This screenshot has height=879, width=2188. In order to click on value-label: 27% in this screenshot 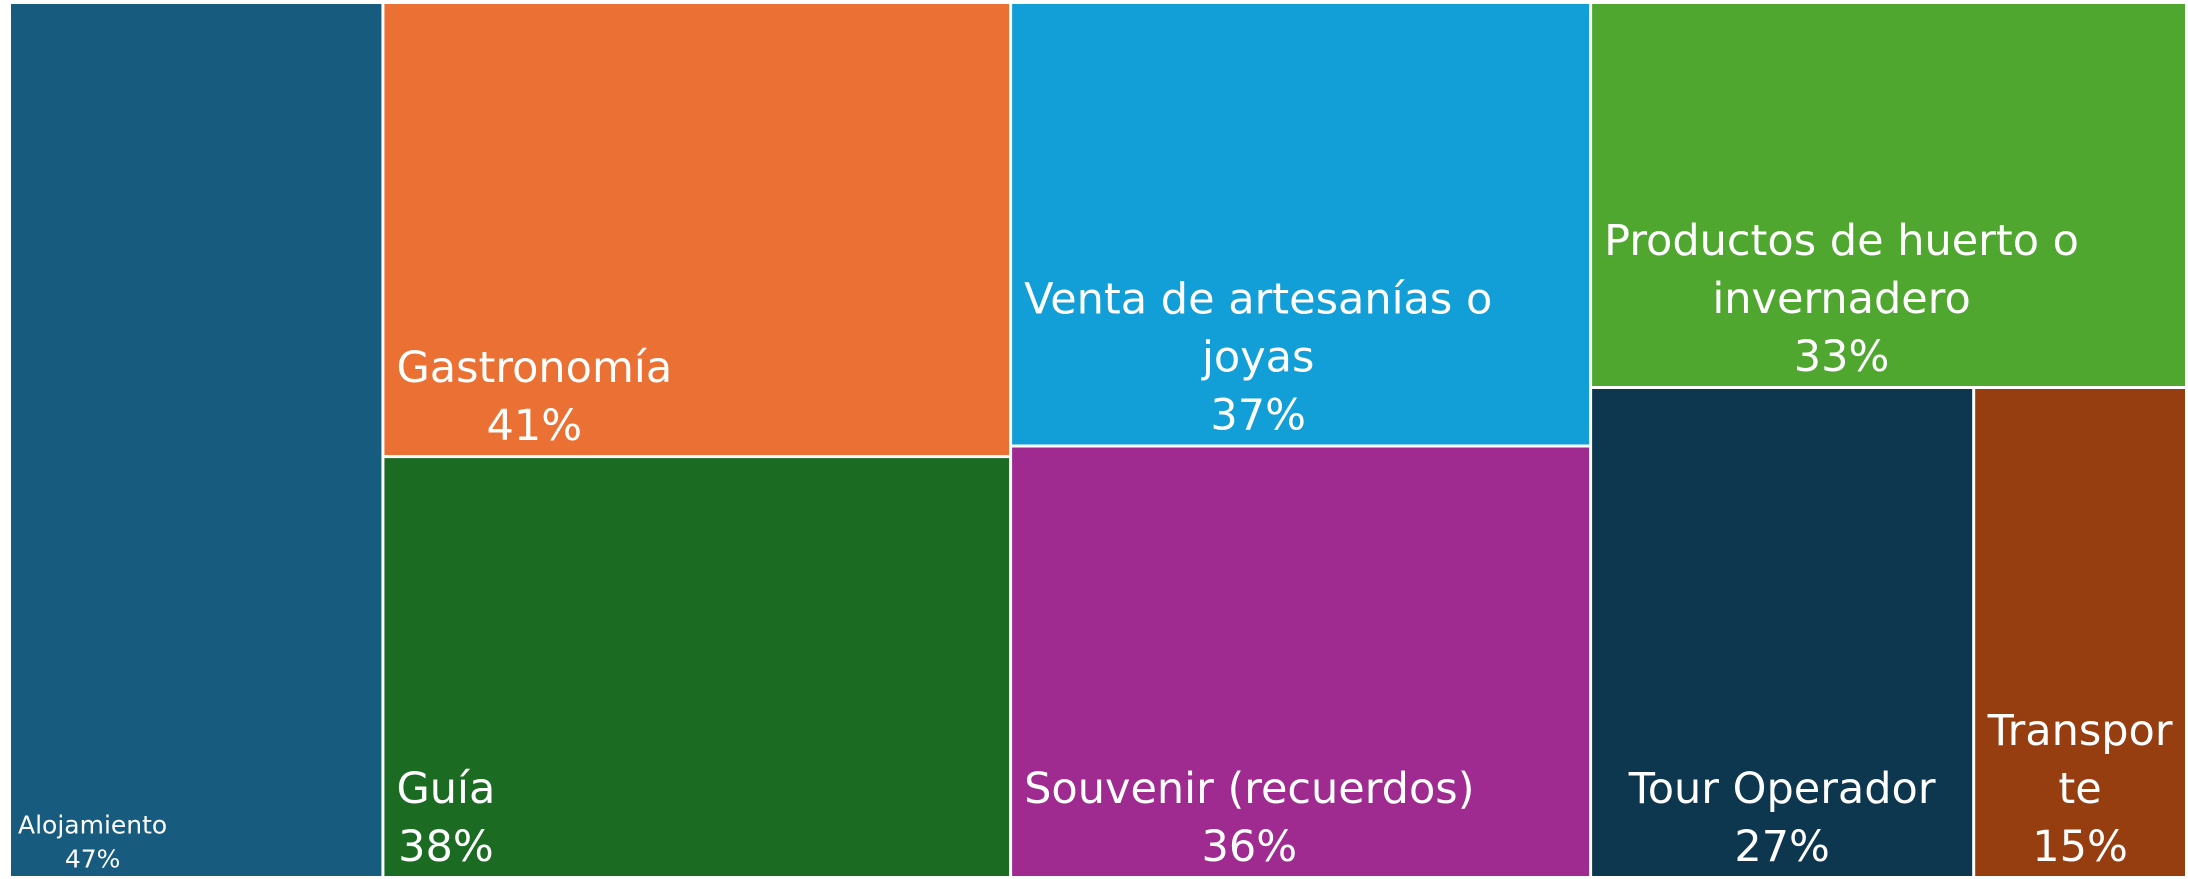, I will do `click(1782, 847)`.